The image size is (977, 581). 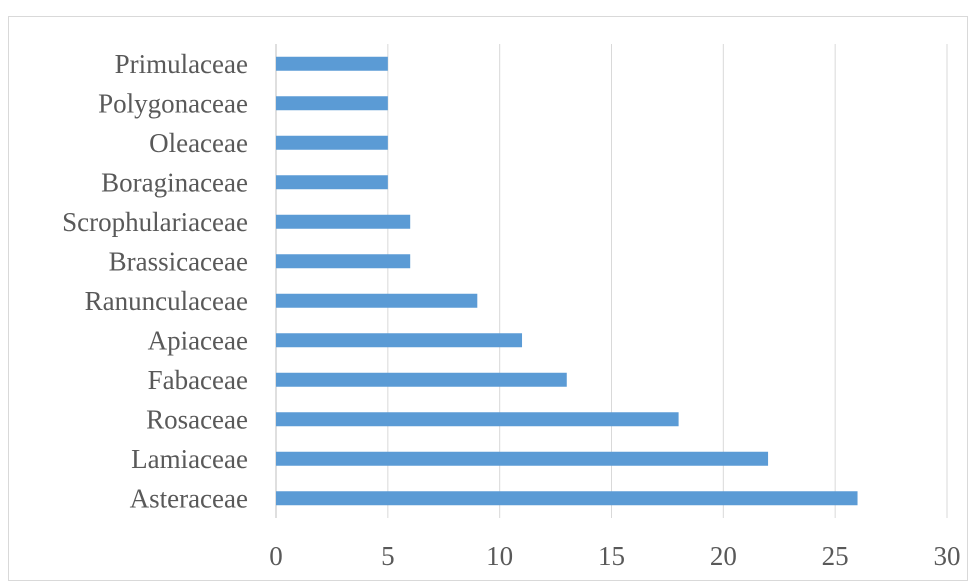 What do you see at coordinates (399, 340) in the screenshot?
I see `bar-apiaceae` at bounding box center [399, 340].